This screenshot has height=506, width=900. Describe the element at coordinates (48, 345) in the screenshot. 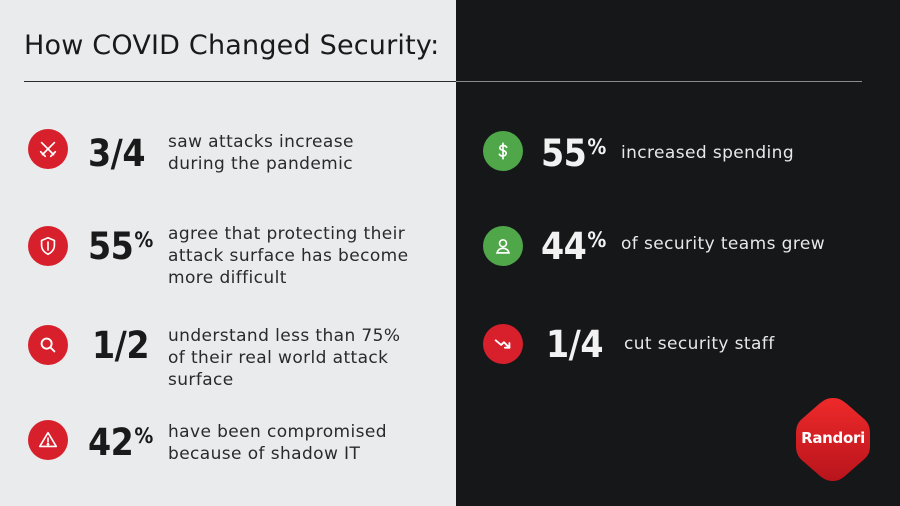

I see `magnifier-icon` at that location.